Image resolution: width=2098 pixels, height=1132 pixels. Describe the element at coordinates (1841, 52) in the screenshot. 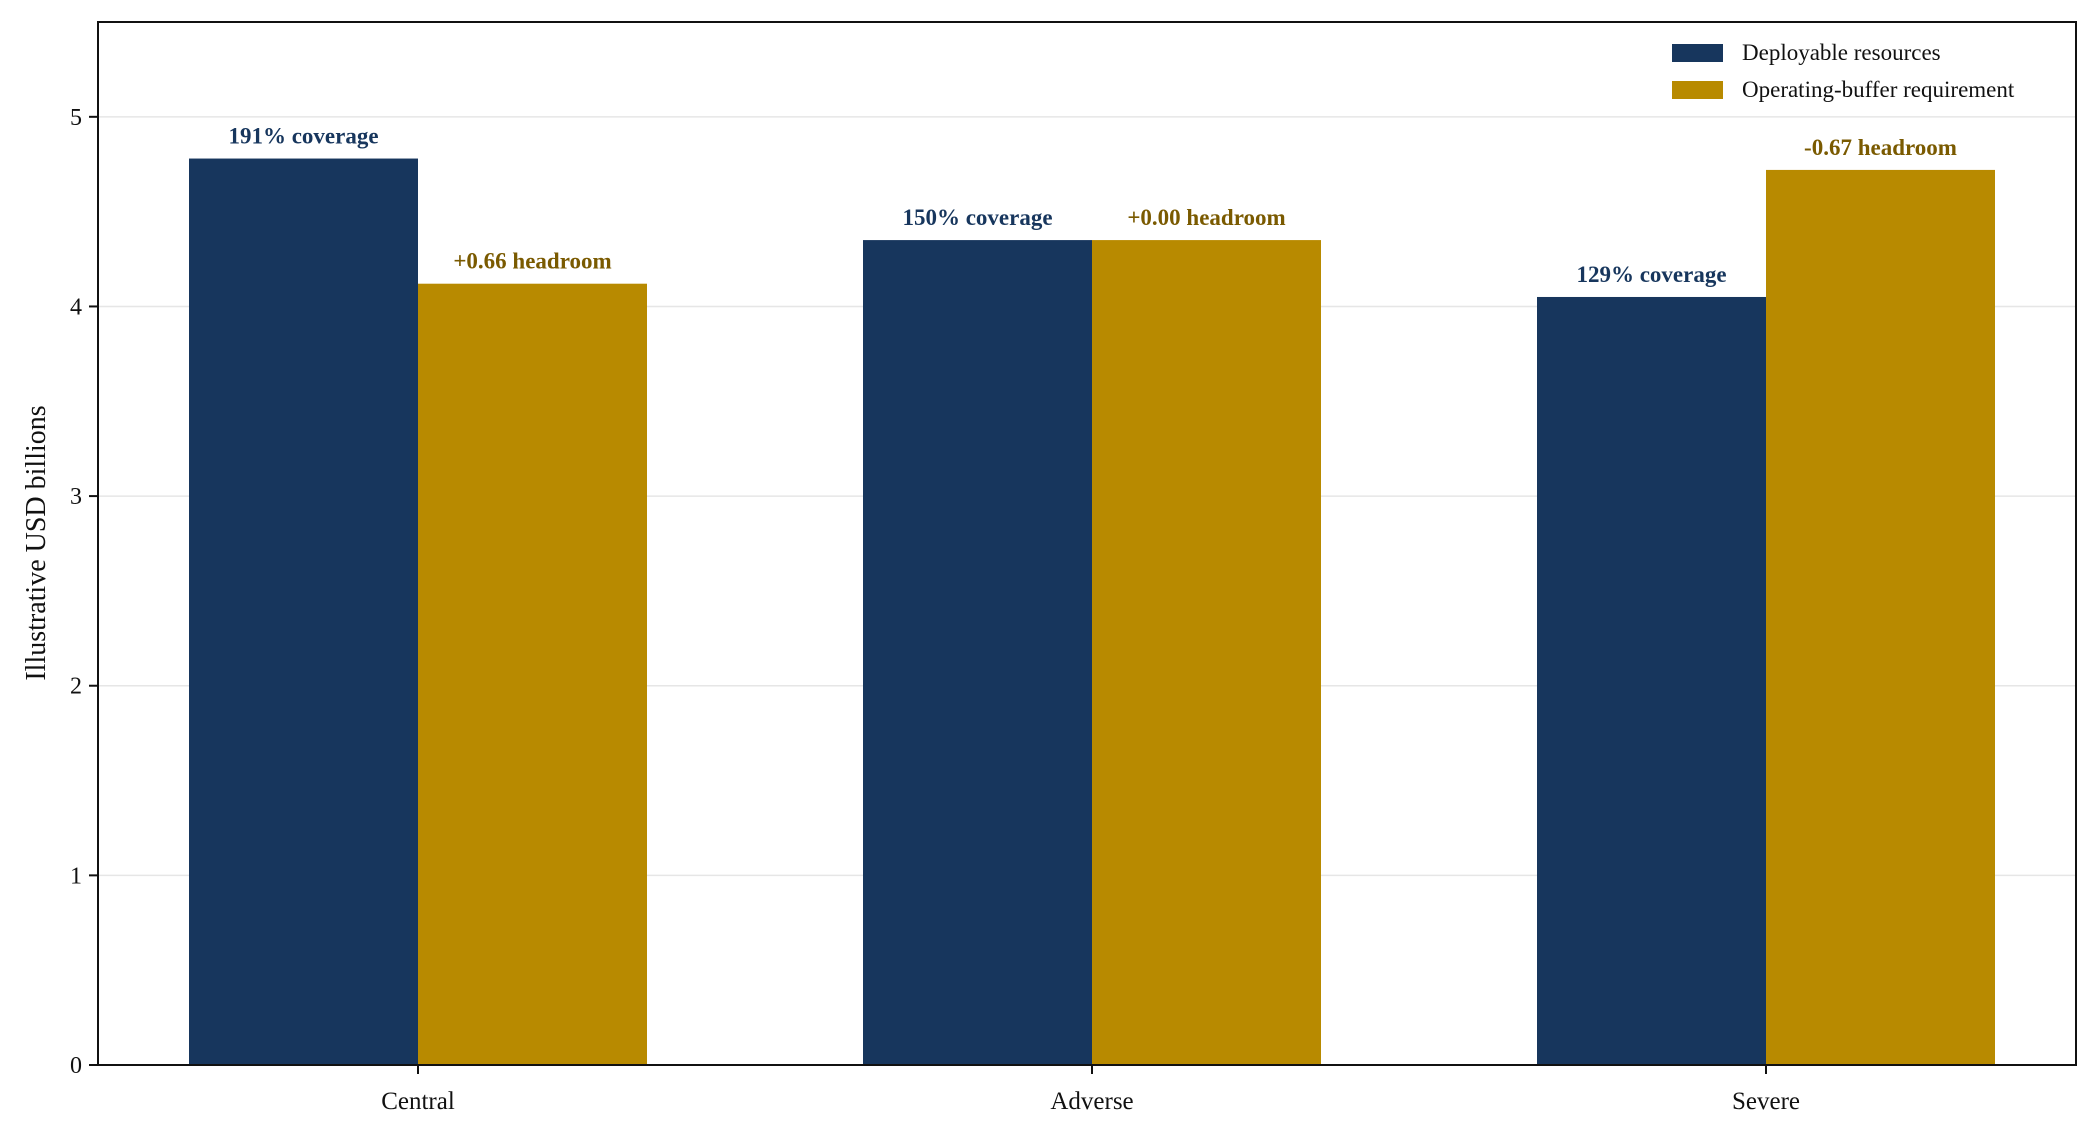

I see `legend-label: Deployable resources` at that location.